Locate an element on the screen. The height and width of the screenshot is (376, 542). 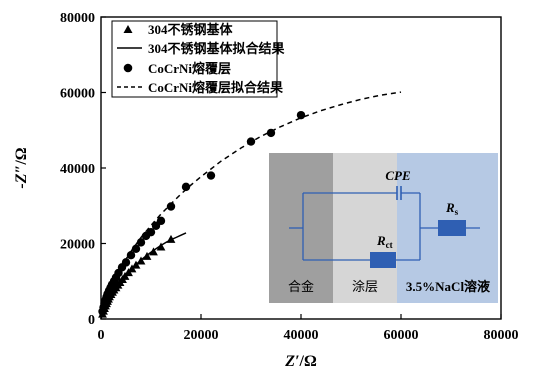
rs-label: Rs is located at coordinates (452, 208).